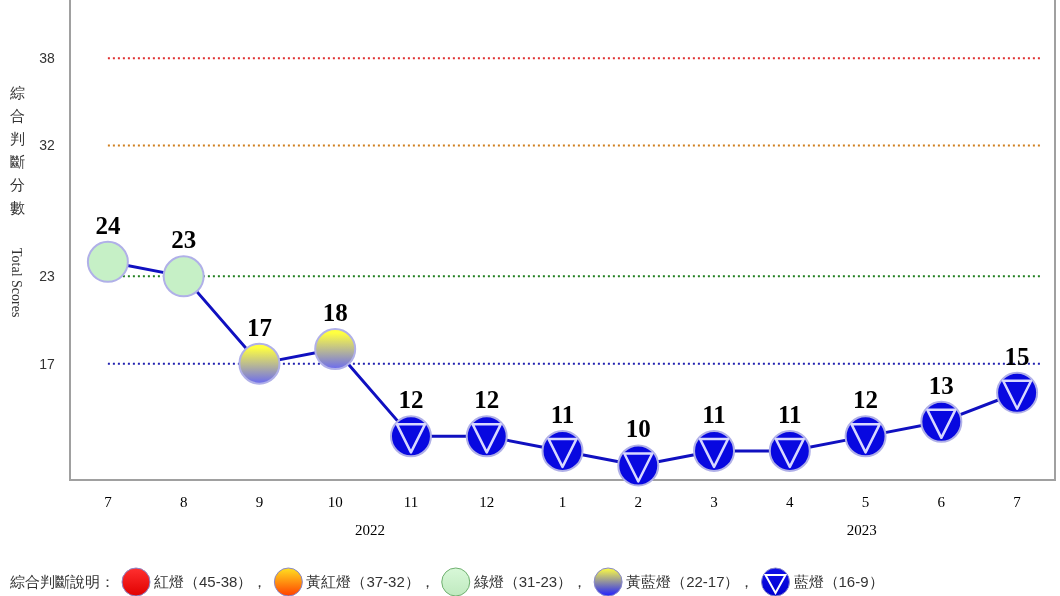 This screenshot has height=596, width=1060. What do you see at coordinates (690, 581) in the screenshot?
I see `text: 黃藍燈（22-17），` at bounding box center [690, 581].